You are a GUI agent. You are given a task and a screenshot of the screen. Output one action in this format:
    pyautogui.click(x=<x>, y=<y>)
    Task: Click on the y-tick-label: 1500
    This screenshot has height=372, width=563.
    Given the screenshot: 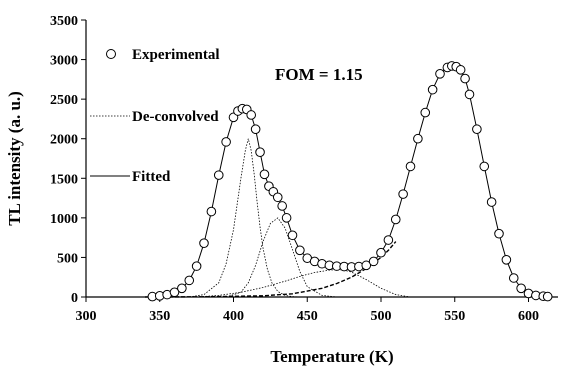 What is the action you would take?
    pyautogui.click(x=64, y=179)
    